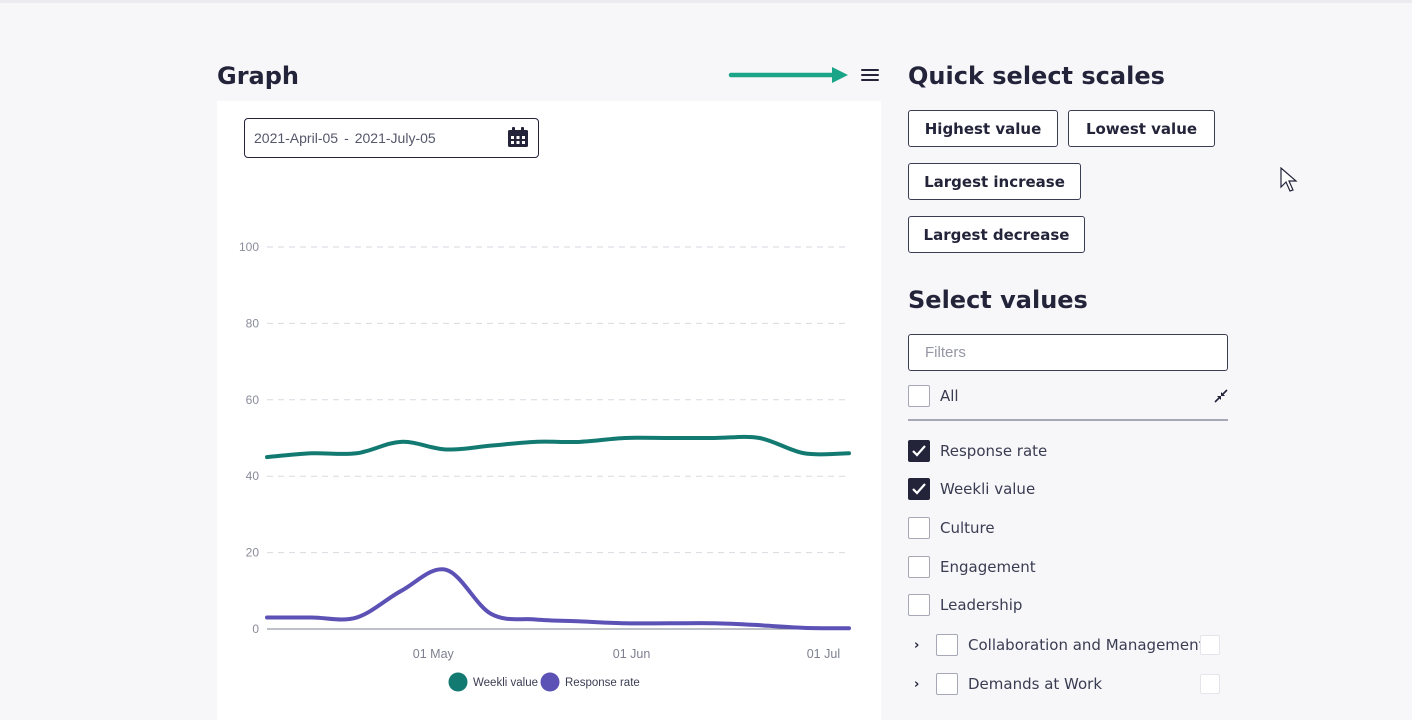 Image resolution: width=1412 pixels, height=720 pixels. I want to click on engagement-label: Engagement, so click(988, 567).